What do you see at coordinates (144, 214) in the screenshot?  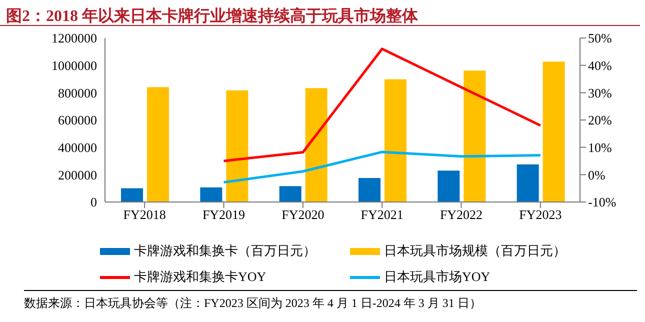 I see `x-tick-label: FY2018` at bounding box center [144, 214].